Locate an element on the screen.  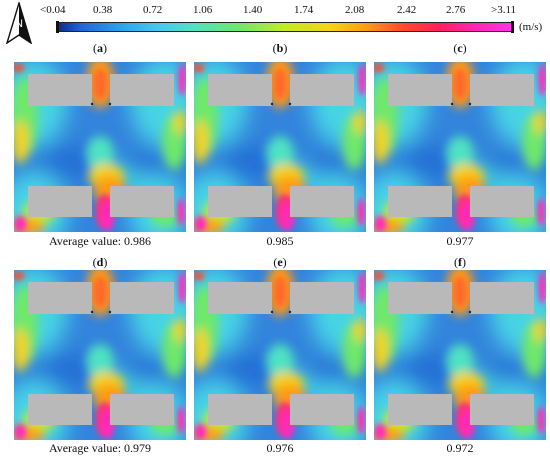
panel-b-wind-field is located at coordinates (280, 147).